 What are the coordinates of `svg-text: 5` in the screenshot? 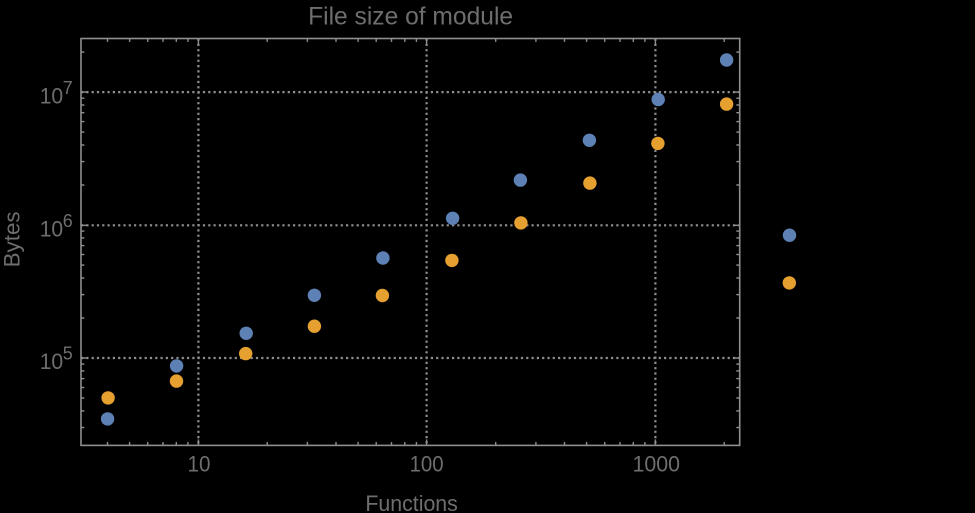 It's located at (68, 353).